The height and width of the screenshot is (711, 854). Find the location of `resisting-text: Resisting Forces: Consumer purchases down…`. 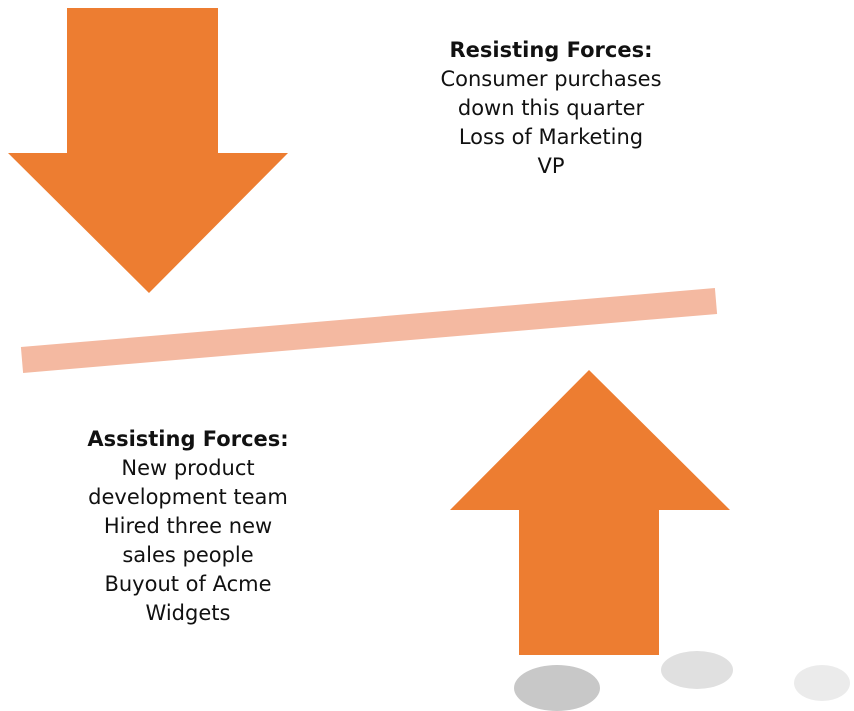

resisting-text: Resisting Forces: Consumer purchases down… is located at coordinates (550, 108).